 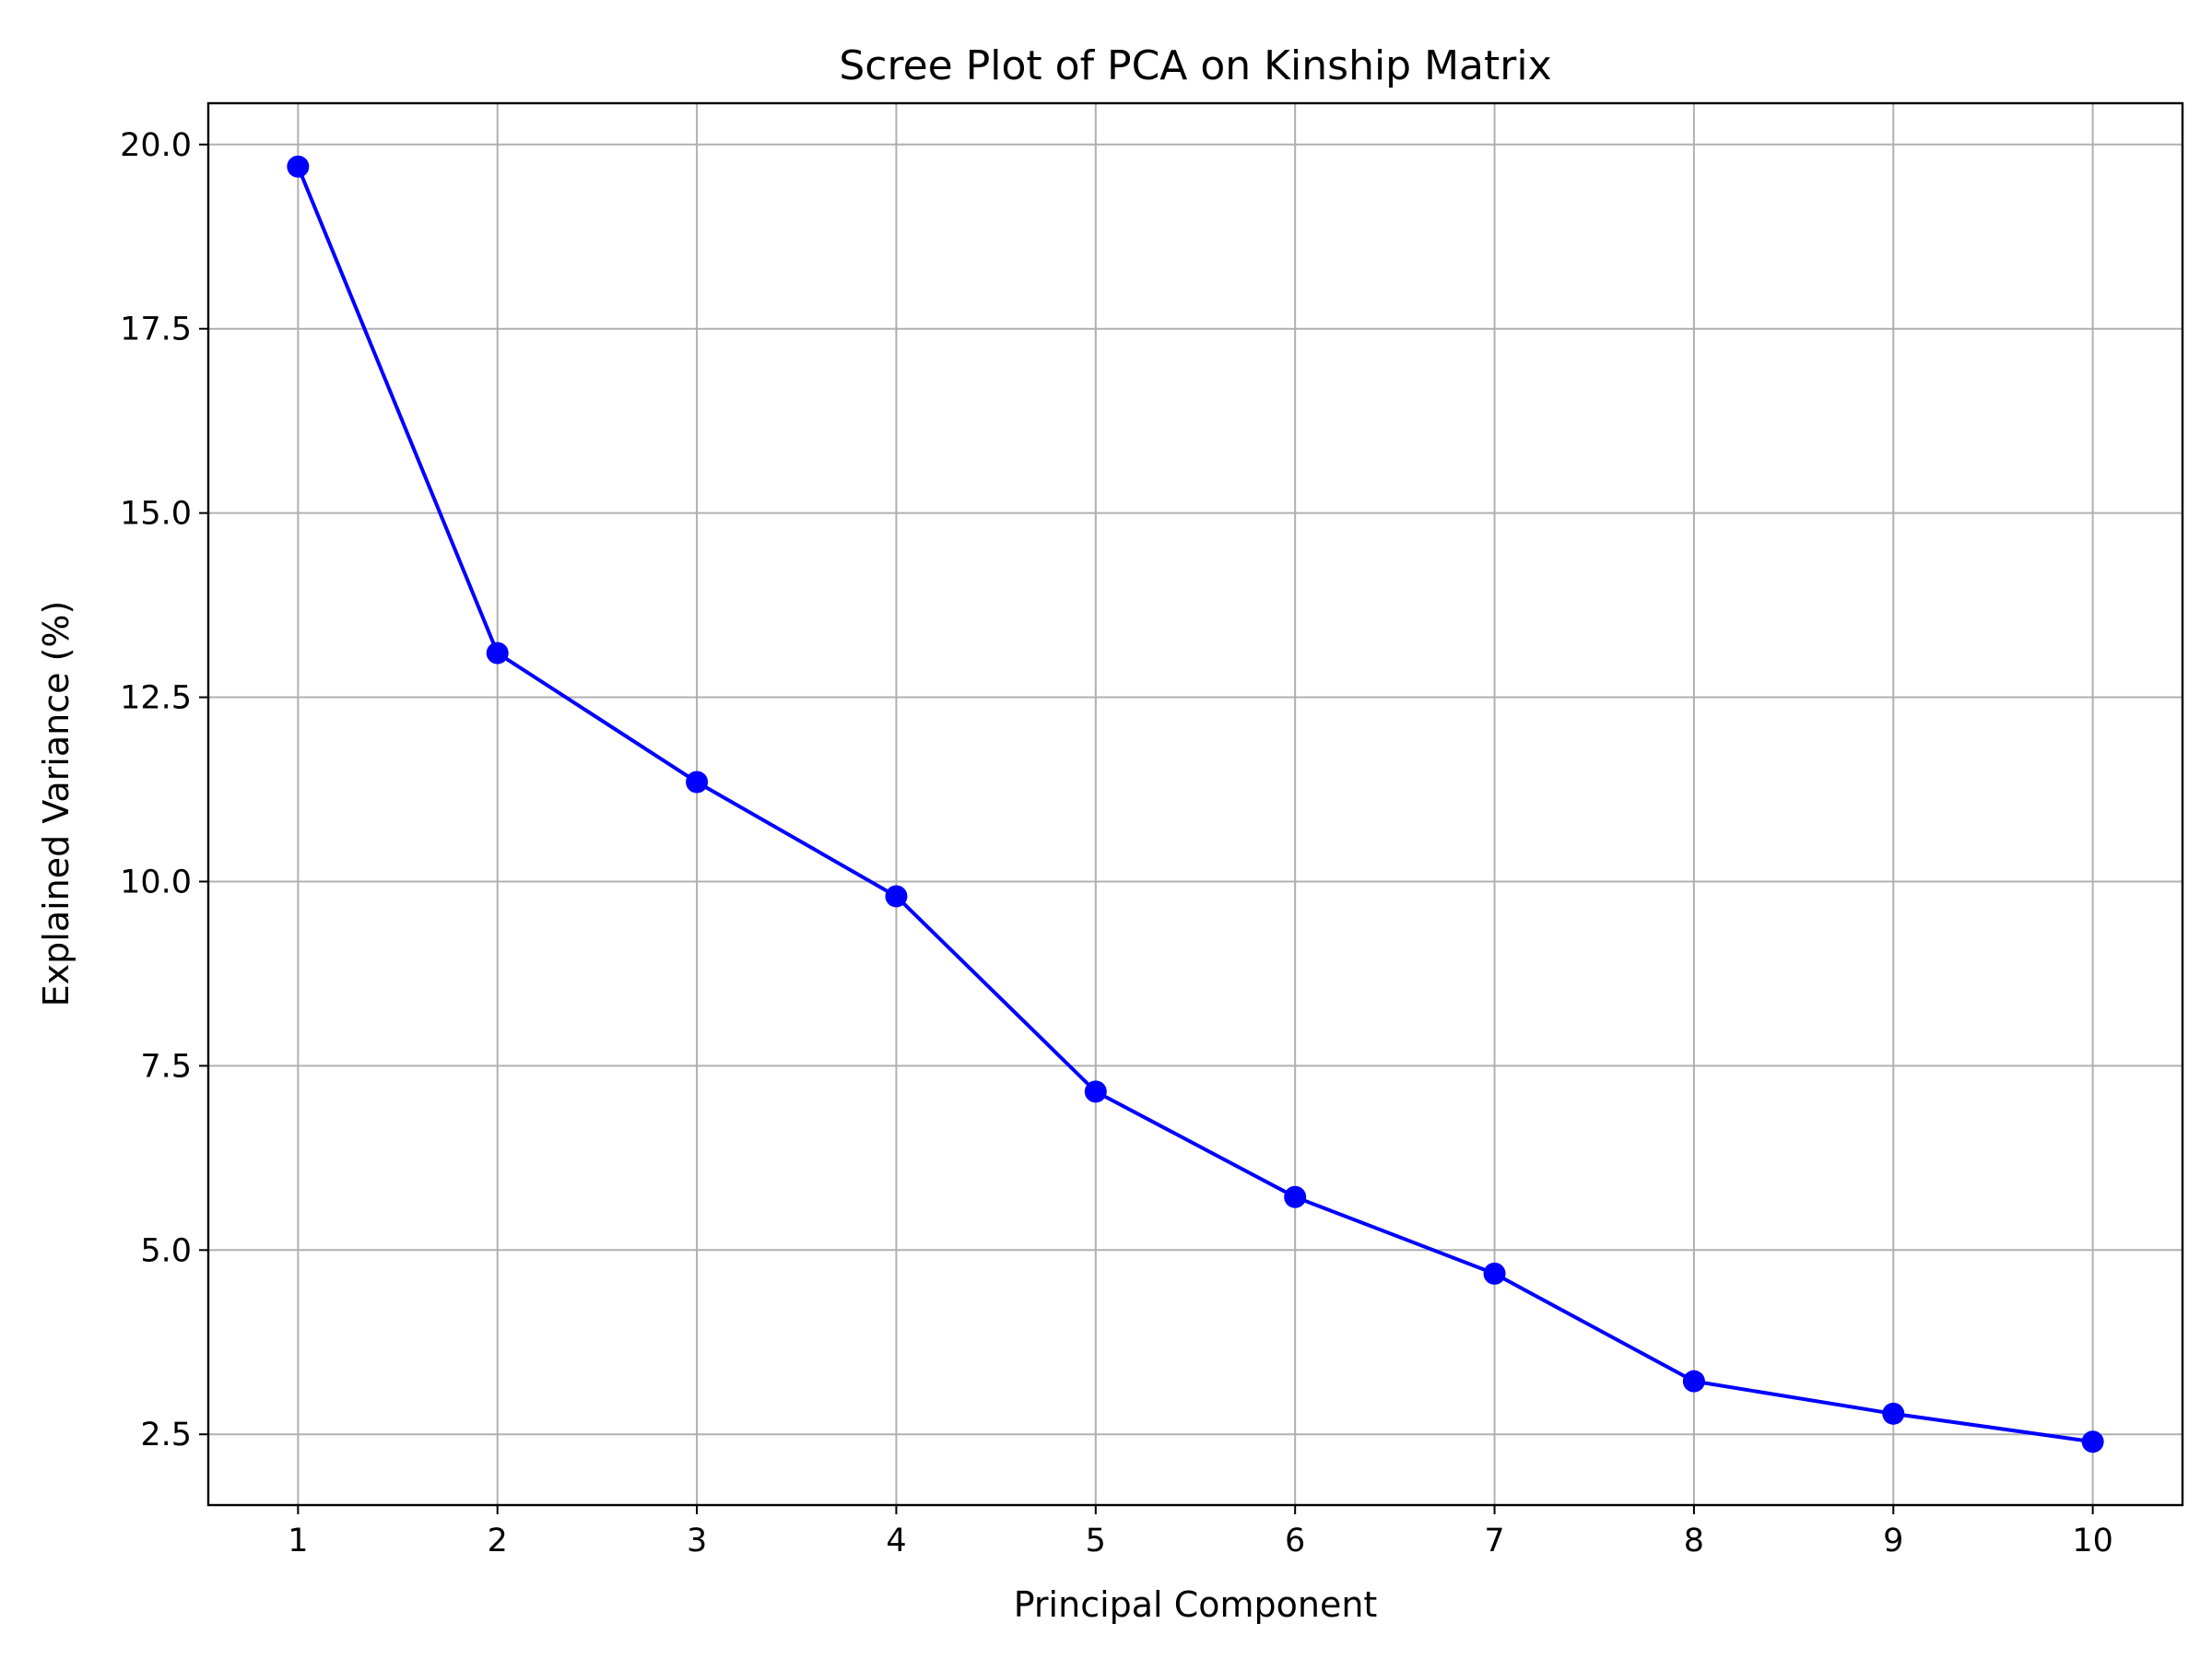 What do you see at coordinates (298, 1541) in the screenshot?
I see `x-tick-label: 1` at bounding box center [298, 1541].